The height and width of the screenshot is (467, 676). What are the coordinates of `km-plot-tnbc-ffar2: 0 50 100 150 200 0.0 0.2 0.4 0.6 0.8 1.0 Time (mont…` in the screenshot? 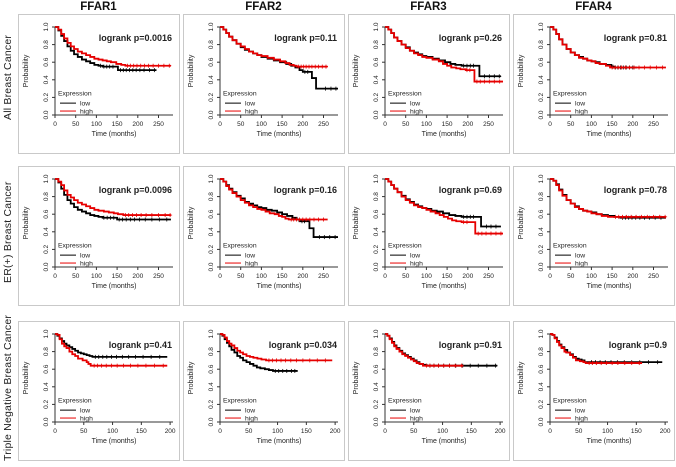 It's located at (263, 387).